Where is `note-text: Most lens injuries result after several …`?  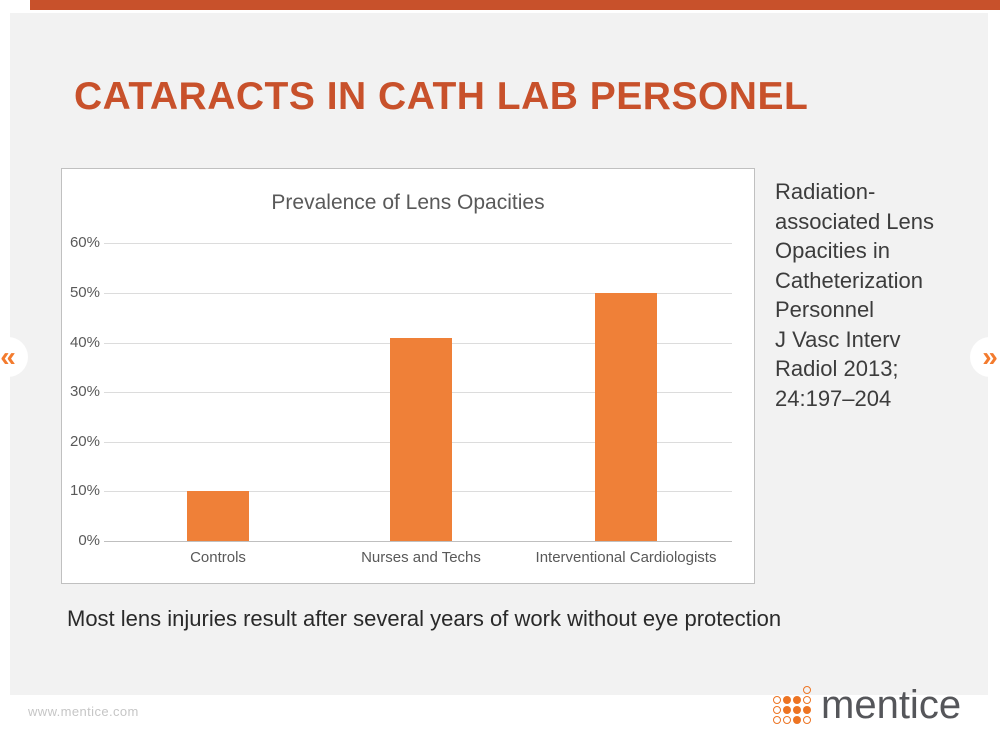 note-text: Most lens injuries result after several … is located at coordinates (424, 618).